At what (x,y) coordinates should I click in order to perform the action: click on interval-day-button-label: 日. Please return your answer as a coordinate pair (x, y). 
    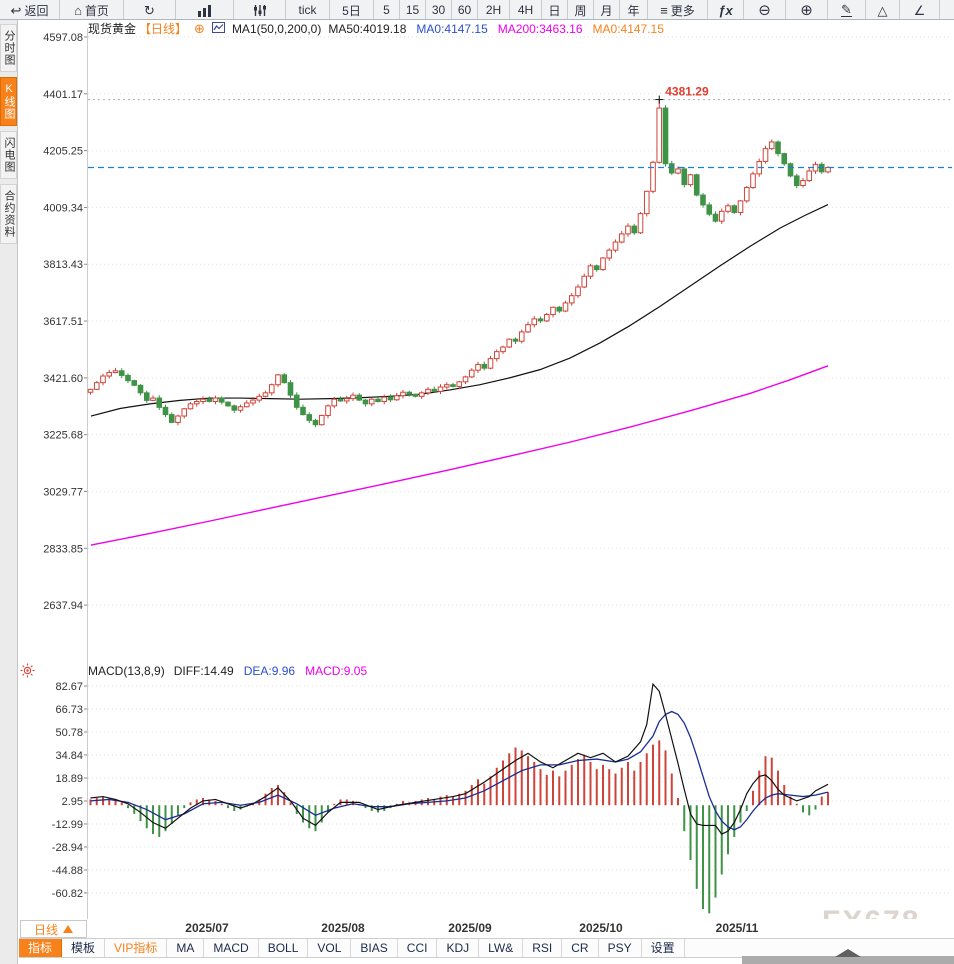
    Looking at the image, I should click on (554, 10).